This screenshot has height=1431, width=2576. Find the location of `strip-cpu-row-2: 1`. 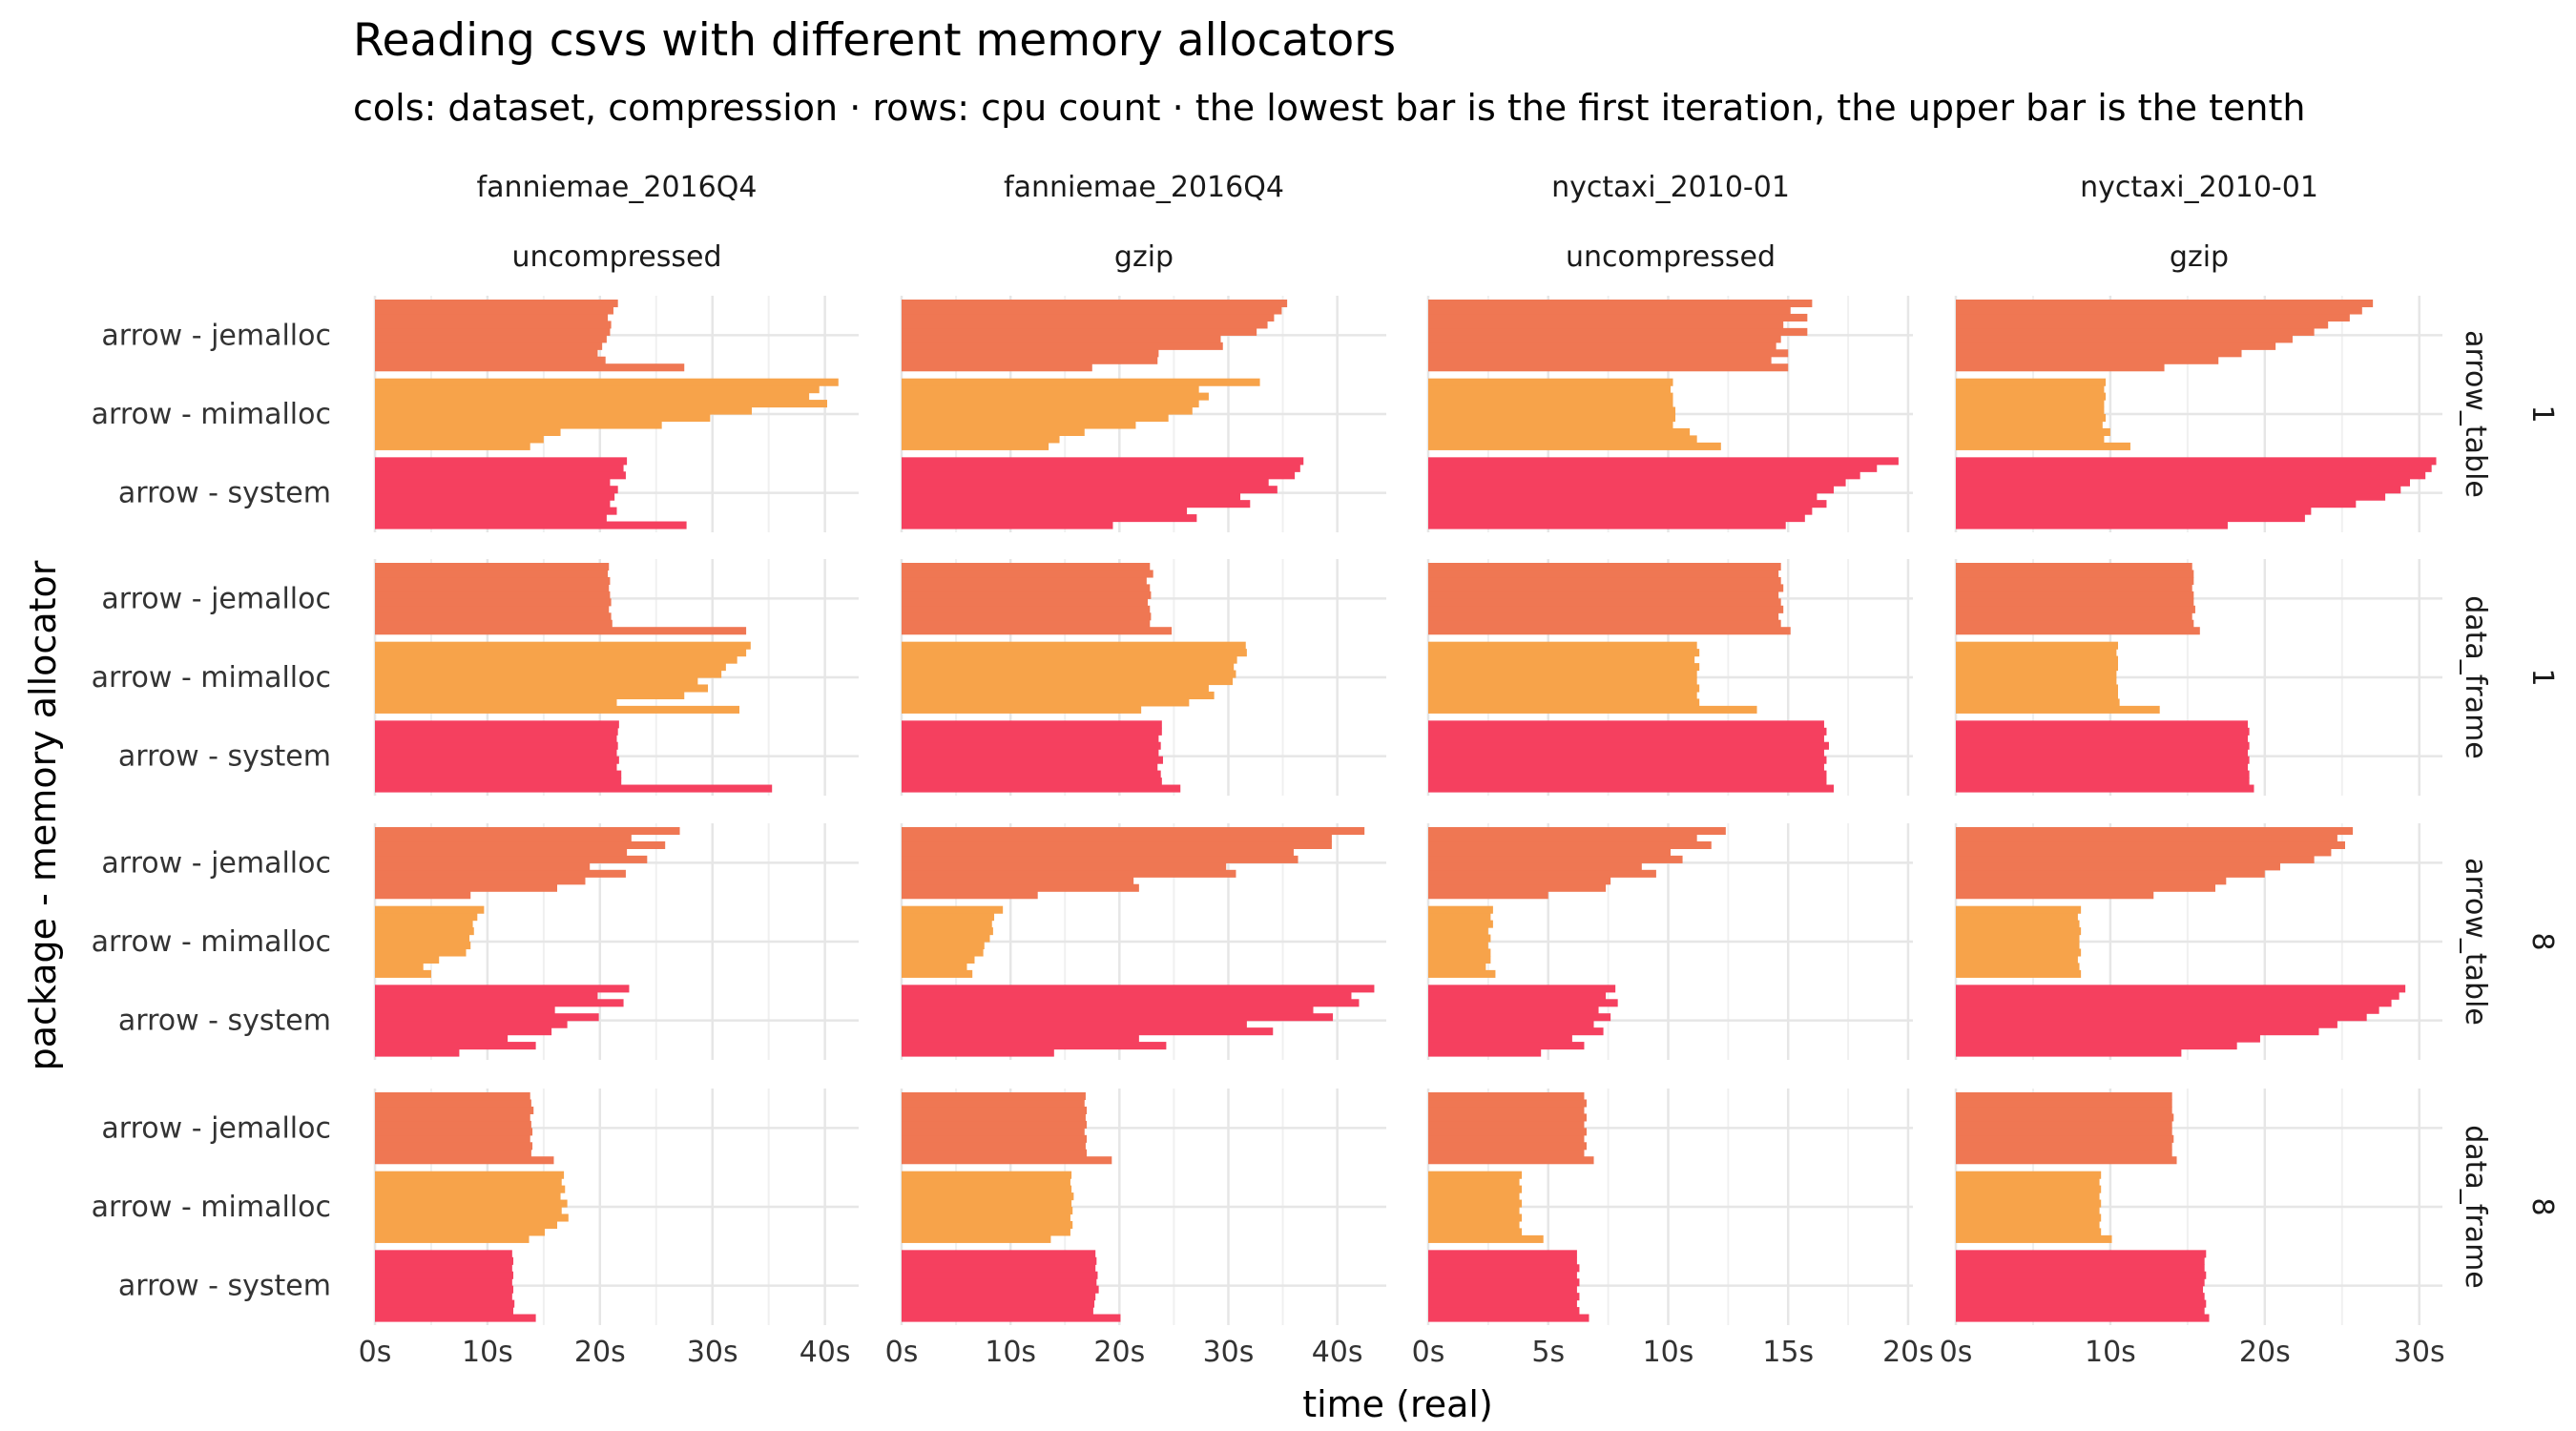

strip-cpu-row-2: 1 is located at coordinates (2542, 677).